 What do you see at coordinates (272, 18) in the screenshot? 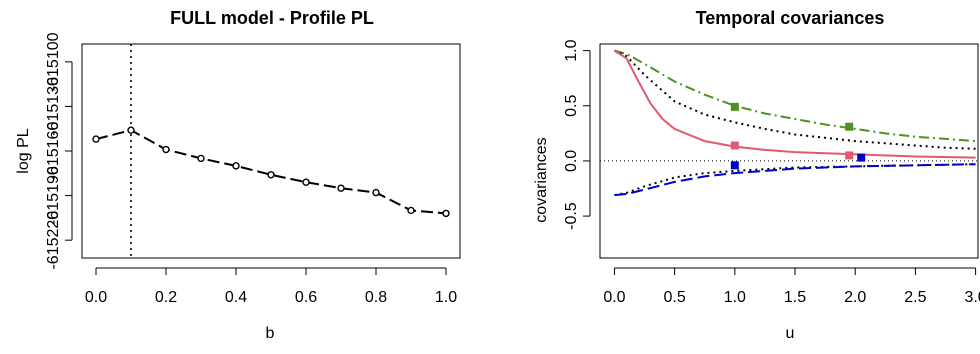
I see `left-chart-title: FULL model - Profile PL` at bounding box center [272, 18].